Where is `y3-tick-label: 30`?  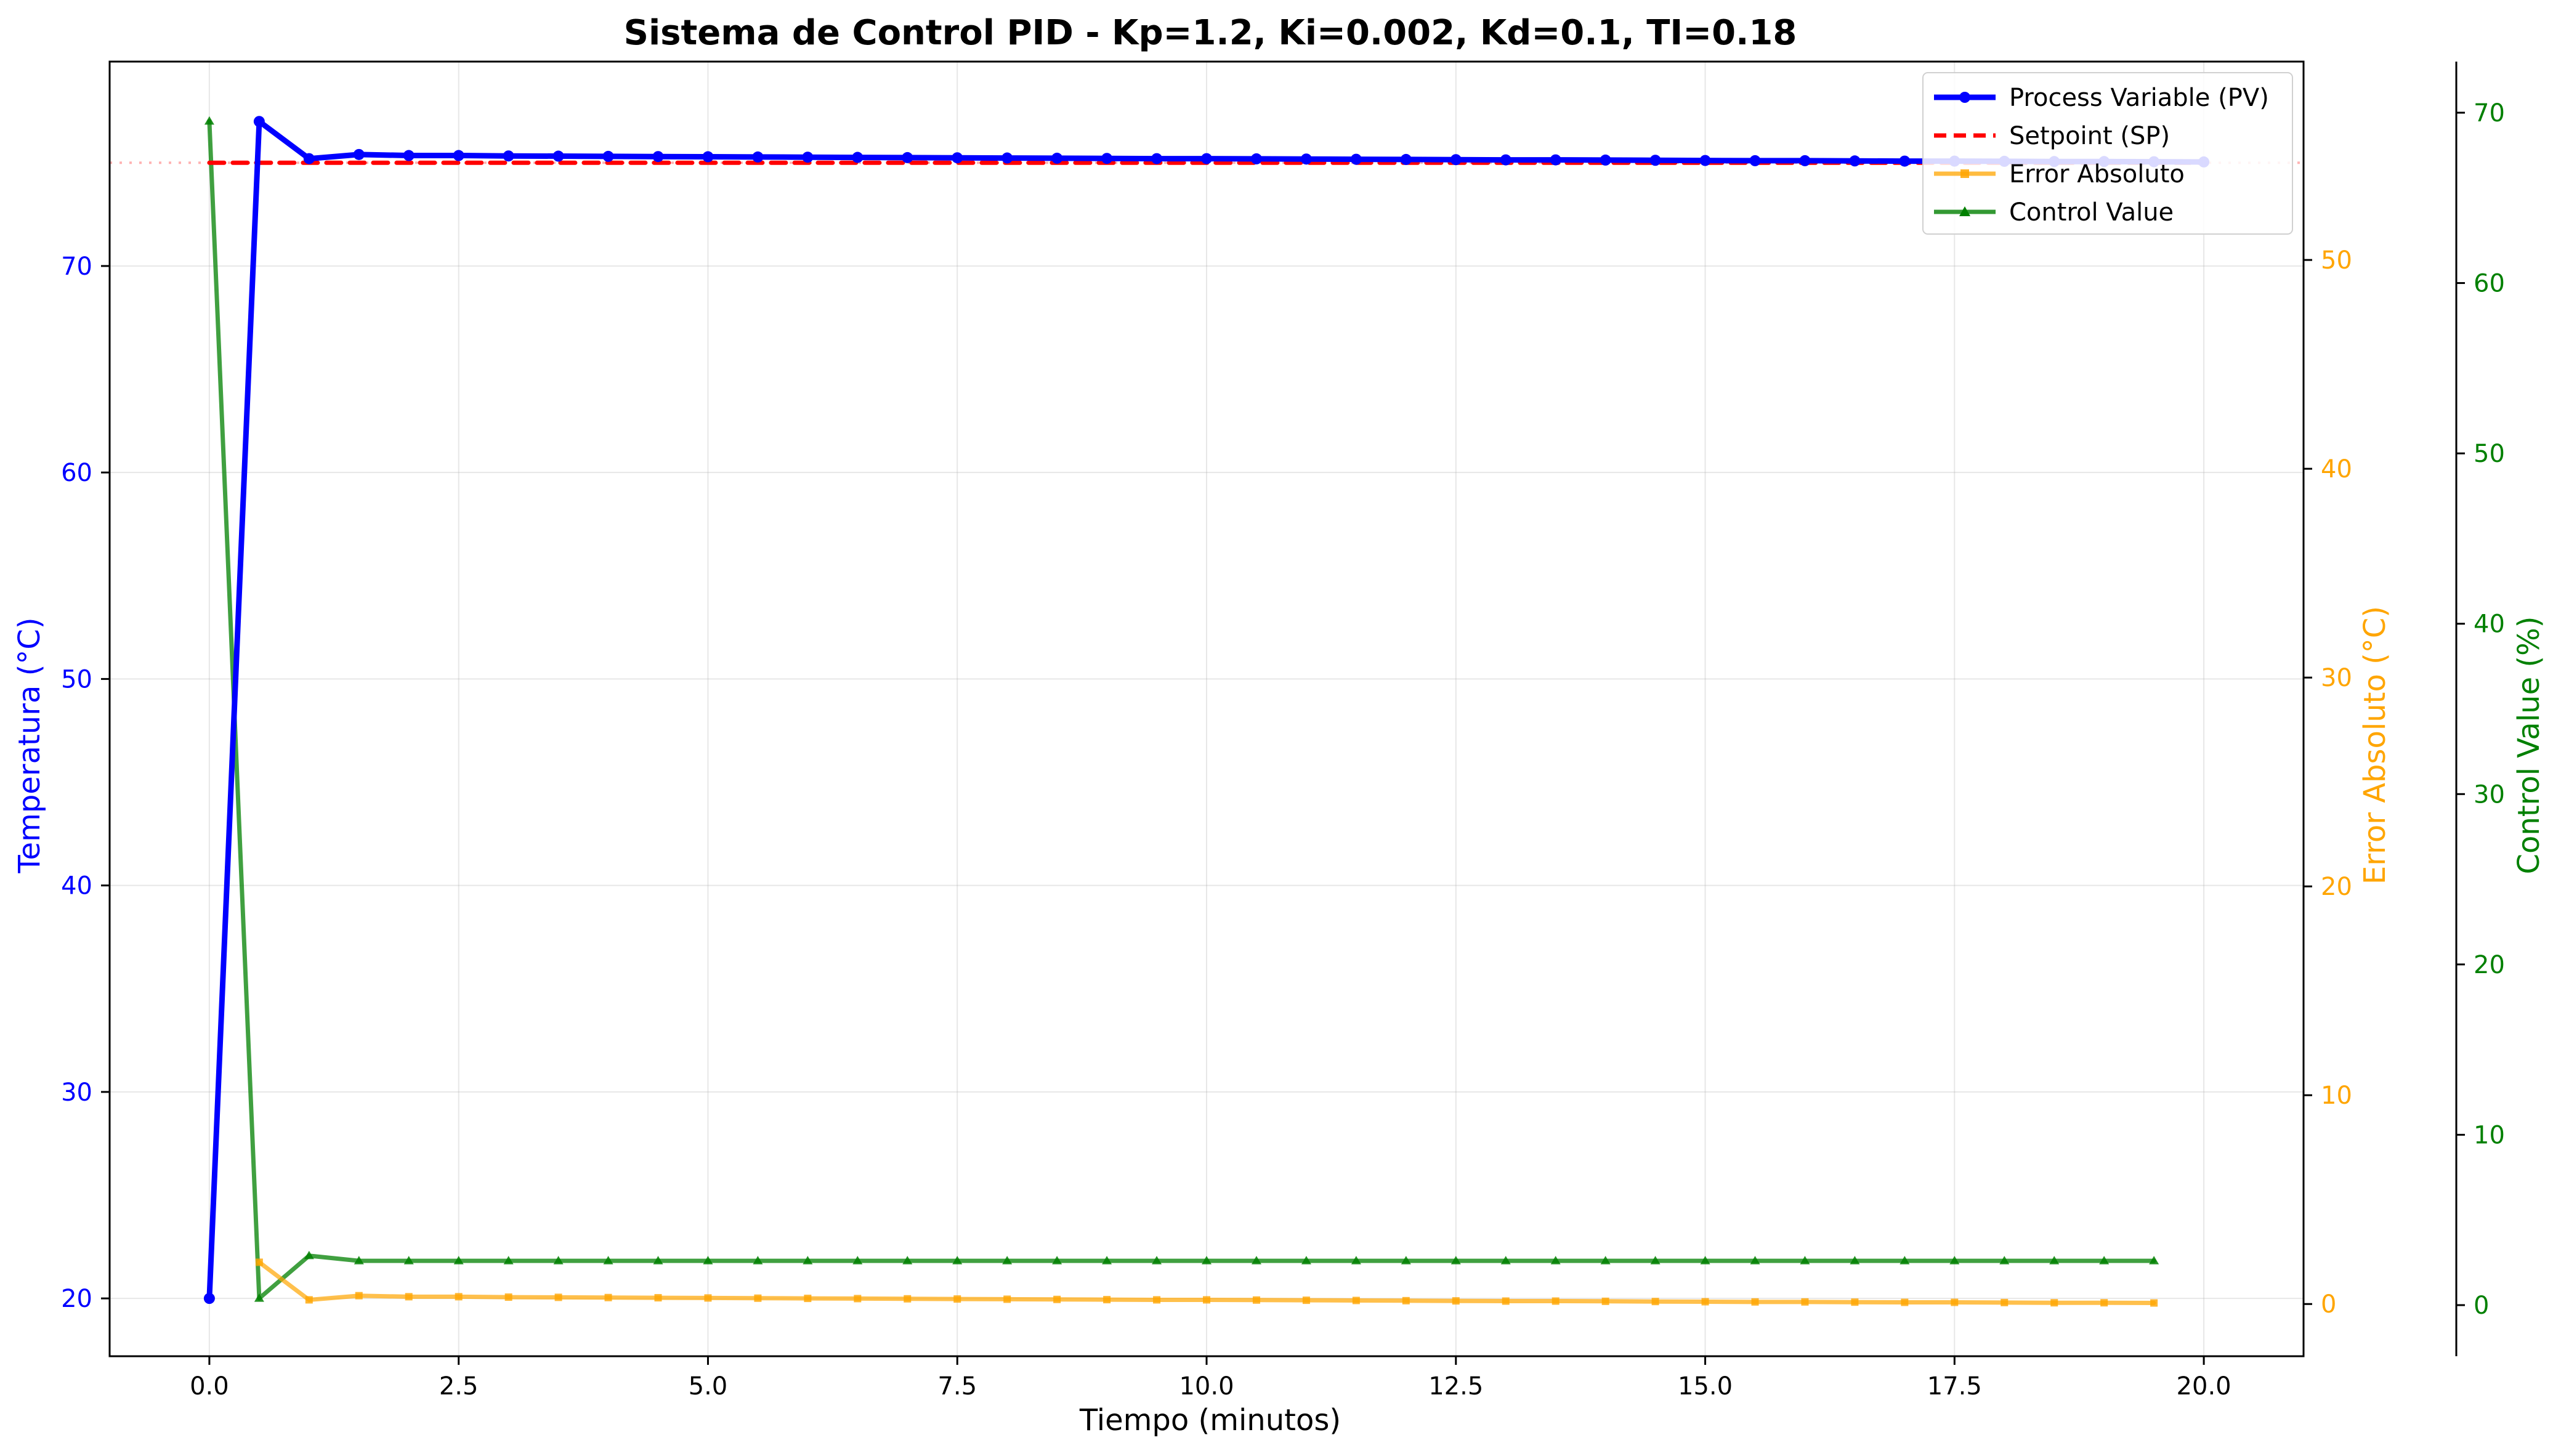 y3-tick-label: 30 is located at coordinates (2489, 794).